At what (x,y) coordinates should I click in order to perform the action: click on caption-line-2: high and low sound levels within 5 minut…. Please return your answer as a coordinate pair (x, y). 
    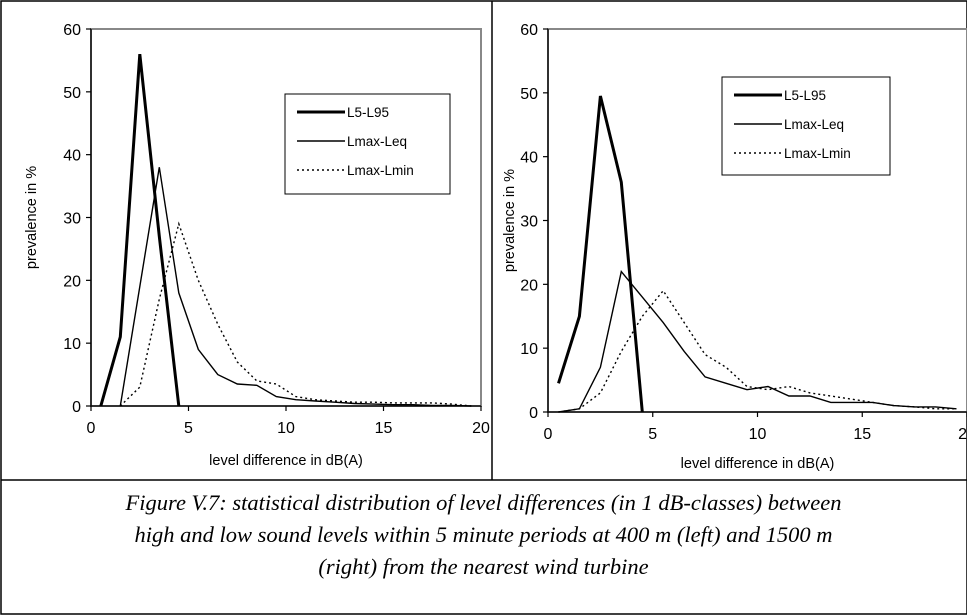
    Looking at the image, I should click on (483, 534).